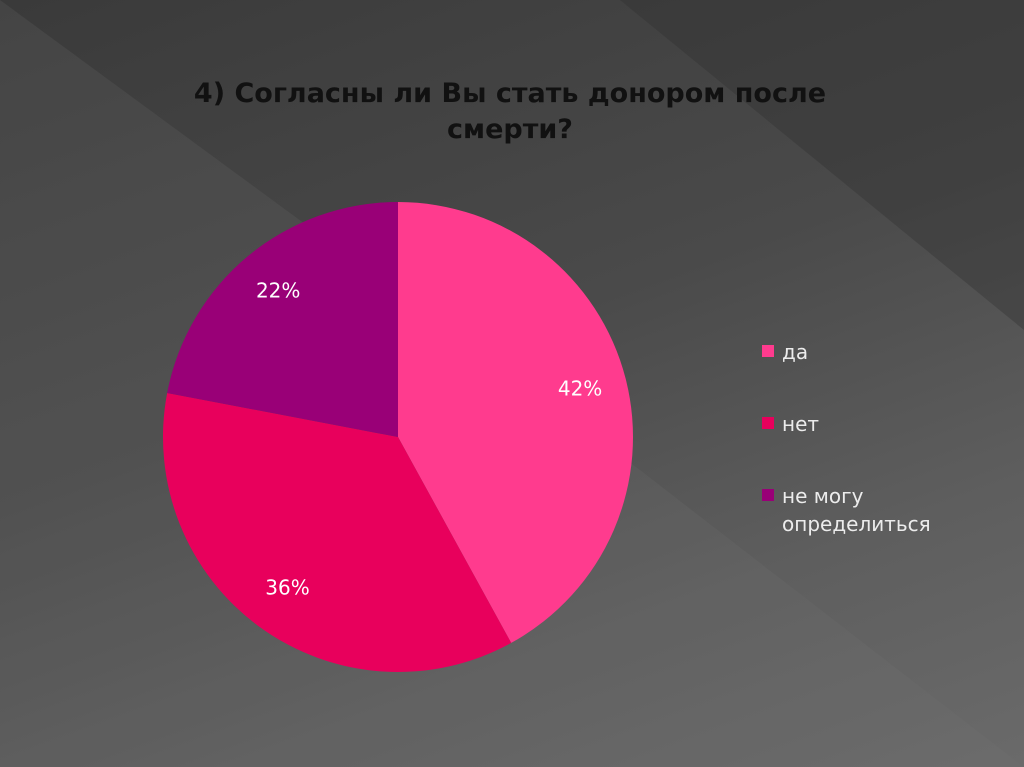 The width and height of the screenshot is (1024, 767). I want to click on legend-label: нет, so click(801, 424).